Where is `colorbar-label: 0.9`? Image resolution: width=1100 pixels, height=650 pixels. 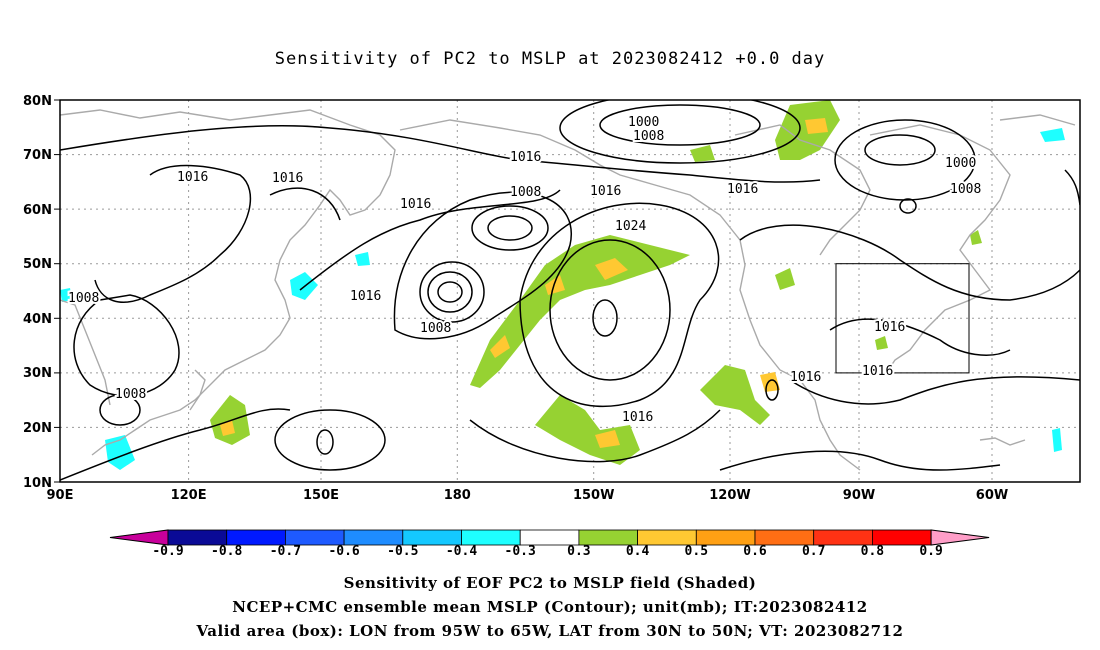 colorbar-label: 0.9 is located at coordinates (931, 551).